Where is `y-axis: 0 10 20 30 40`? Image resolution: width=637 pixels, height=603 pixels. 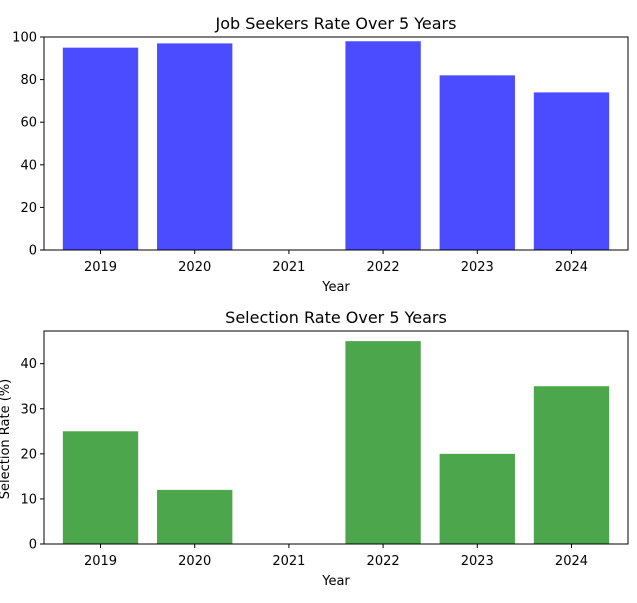 y-axis: 0 10 20 30 40 is located at coordinates (32, 455).